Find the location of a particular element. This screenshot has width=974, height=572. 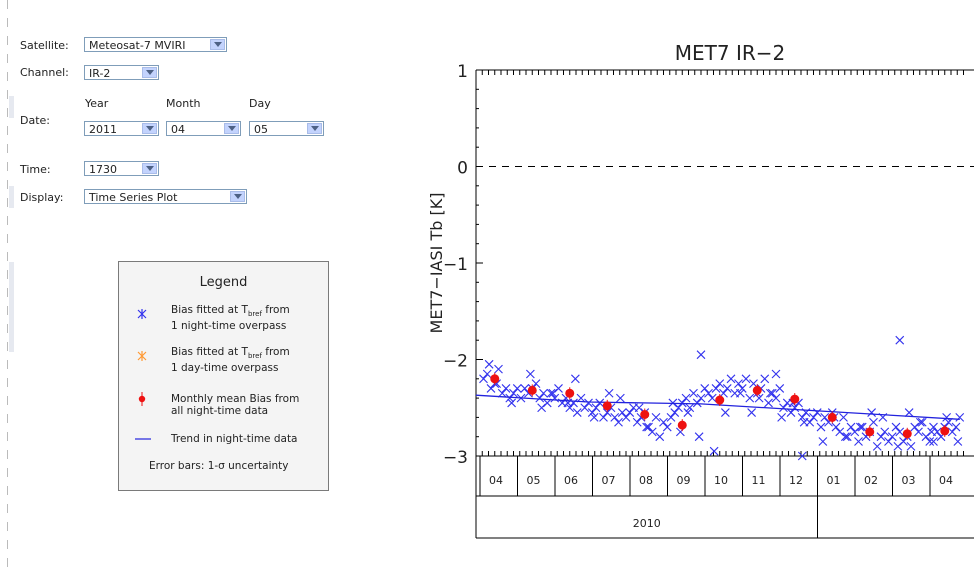

year-label: 2010 is located at coordinates (647, 523).